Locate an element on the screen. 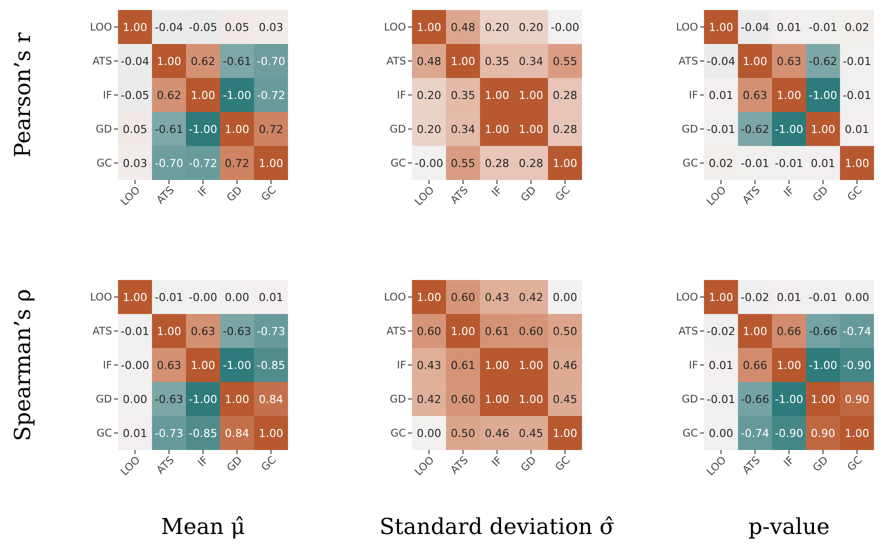  y-axis-title: Pearson’s r is located at coordinates (23, 95).